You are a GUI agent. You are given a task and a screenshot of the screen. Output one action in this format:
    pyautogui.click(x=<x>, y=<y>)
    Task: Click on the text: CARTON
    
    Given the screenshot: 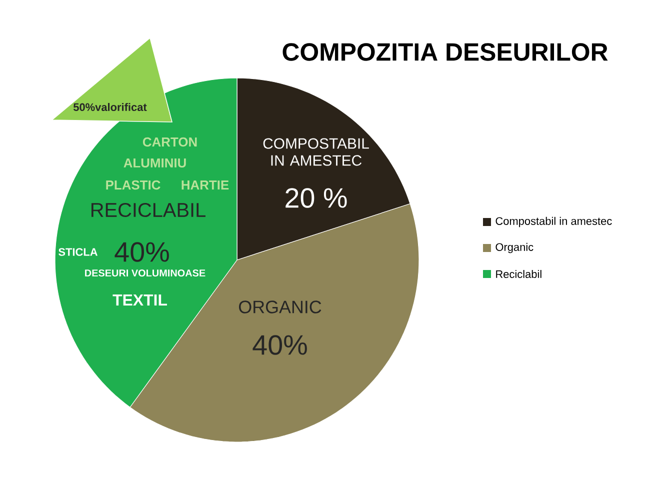 What is the action you would take?
    pyautogui.click(x=169, y=142)
    